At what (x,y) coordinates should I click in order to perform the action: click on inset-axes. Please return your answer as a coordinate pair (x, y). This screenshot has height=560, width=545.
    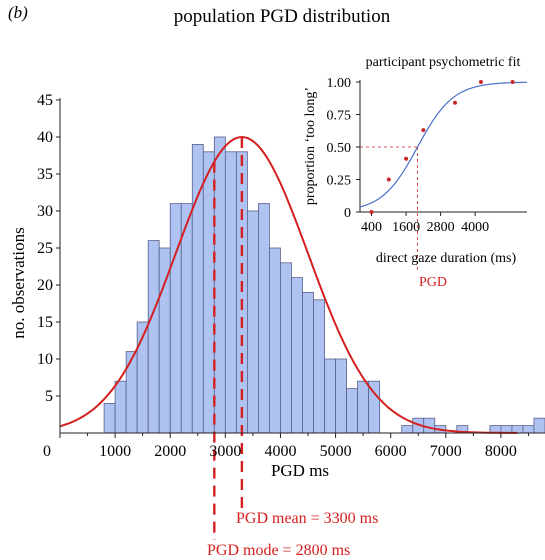
    Looking at the image, I should click on (441, 148).